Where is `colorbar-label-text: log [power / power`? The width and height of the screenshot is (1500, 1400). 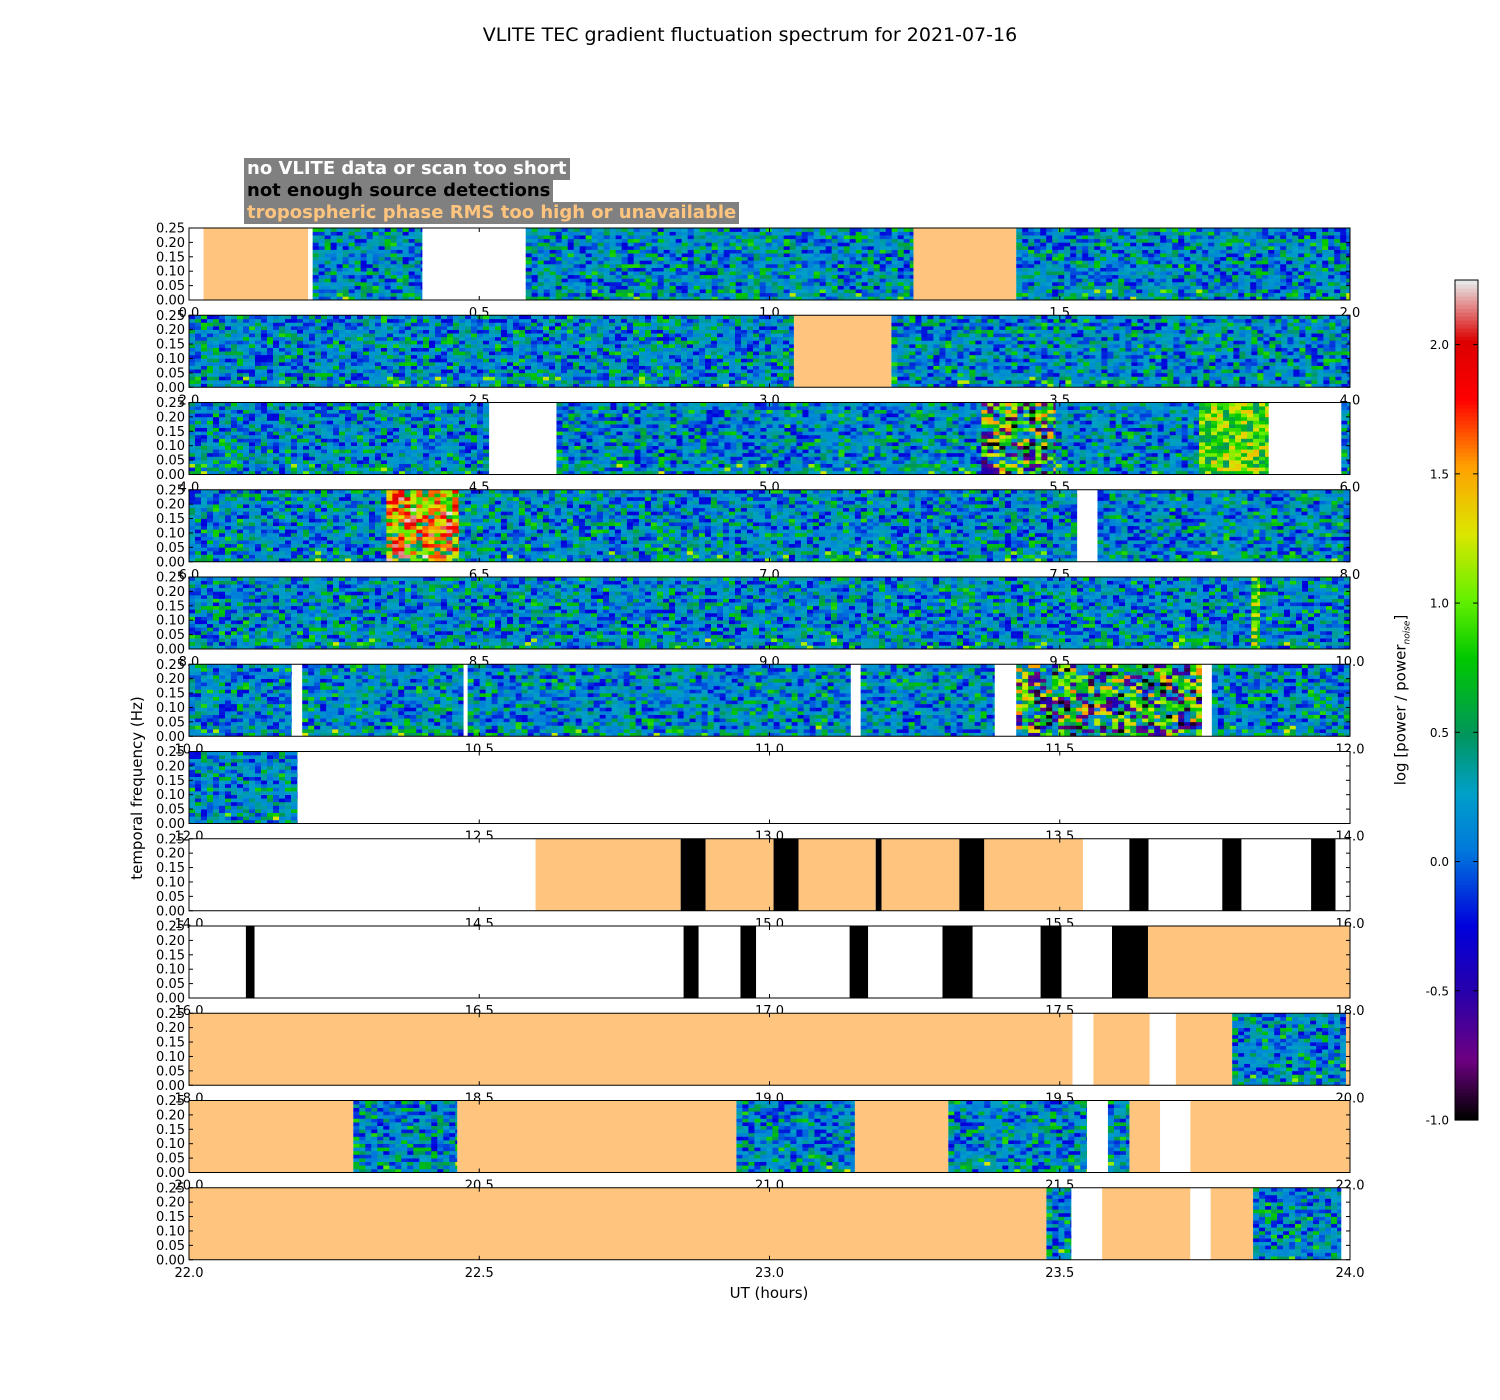
colorbar-label-text: log [power / power is located at coordinates (1401, 714).